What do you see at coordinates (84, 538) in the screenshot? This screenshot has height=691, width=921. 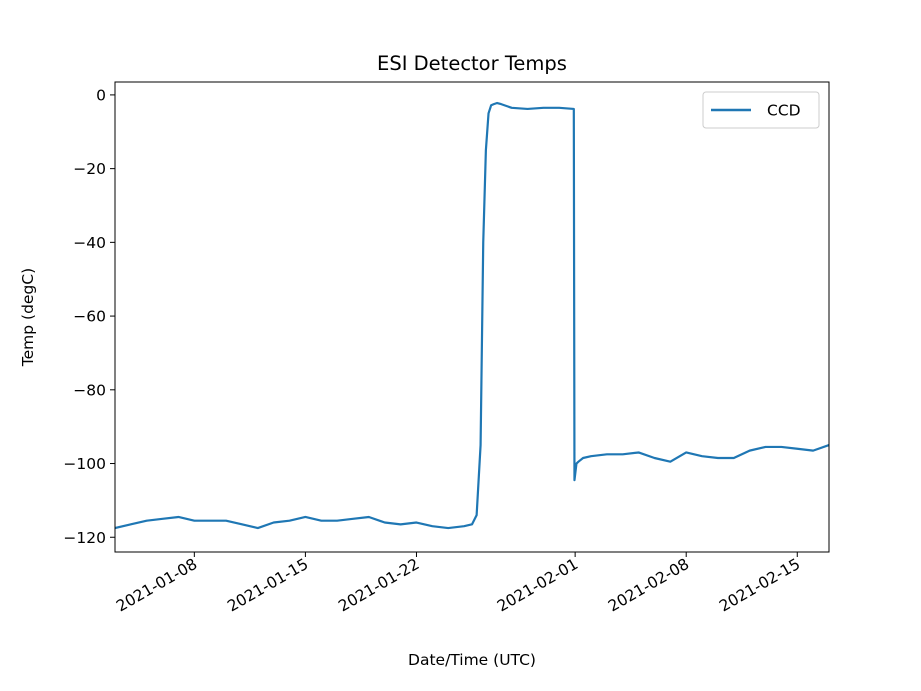 I see `y-tick-label: −120` at bounding box center [84, 538].